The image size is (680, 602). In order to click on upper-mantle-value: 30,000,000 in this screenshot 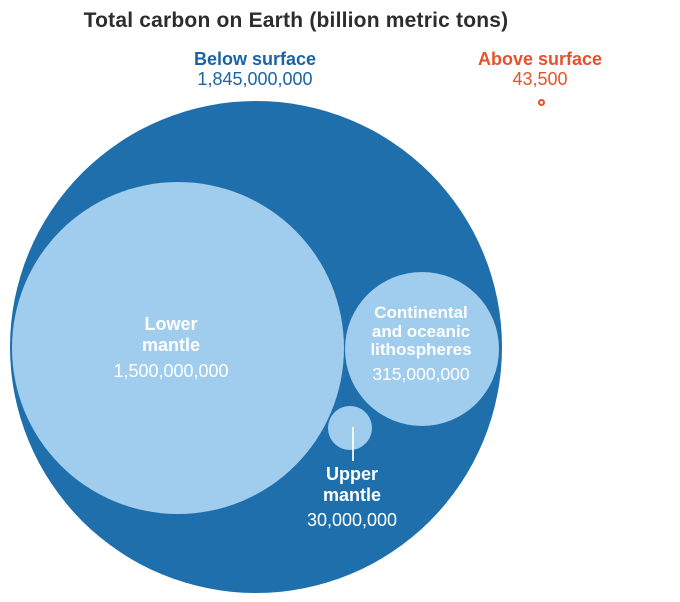, I will do `click(352, 520)`.